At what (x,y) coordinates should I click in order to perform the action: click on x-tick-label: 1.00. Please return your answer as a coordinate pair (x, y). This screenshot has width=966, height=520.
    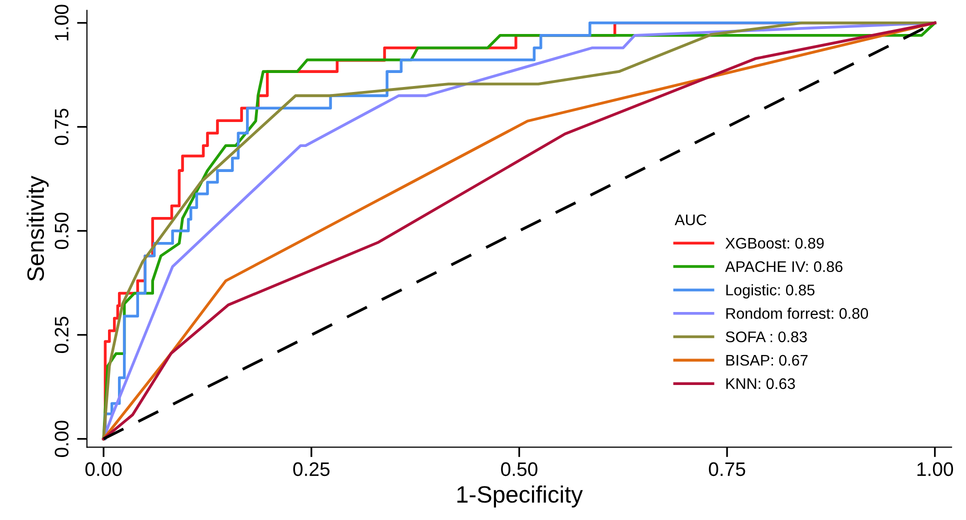
    Looking at the image, I should click on (935, 469).